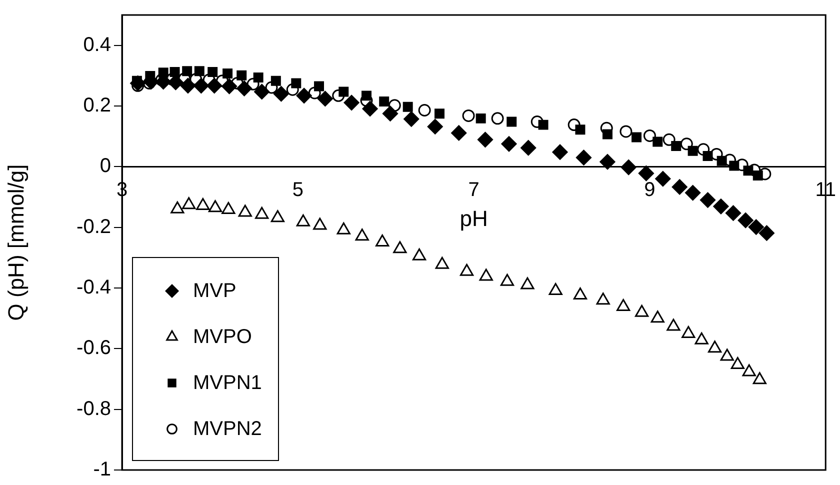 The width and height of the screenshot is (840, 485). What do you see at coordinates (298, 190) in the screenshot?
I see `x-tick-label: 5` at bounding box center [298, 190].